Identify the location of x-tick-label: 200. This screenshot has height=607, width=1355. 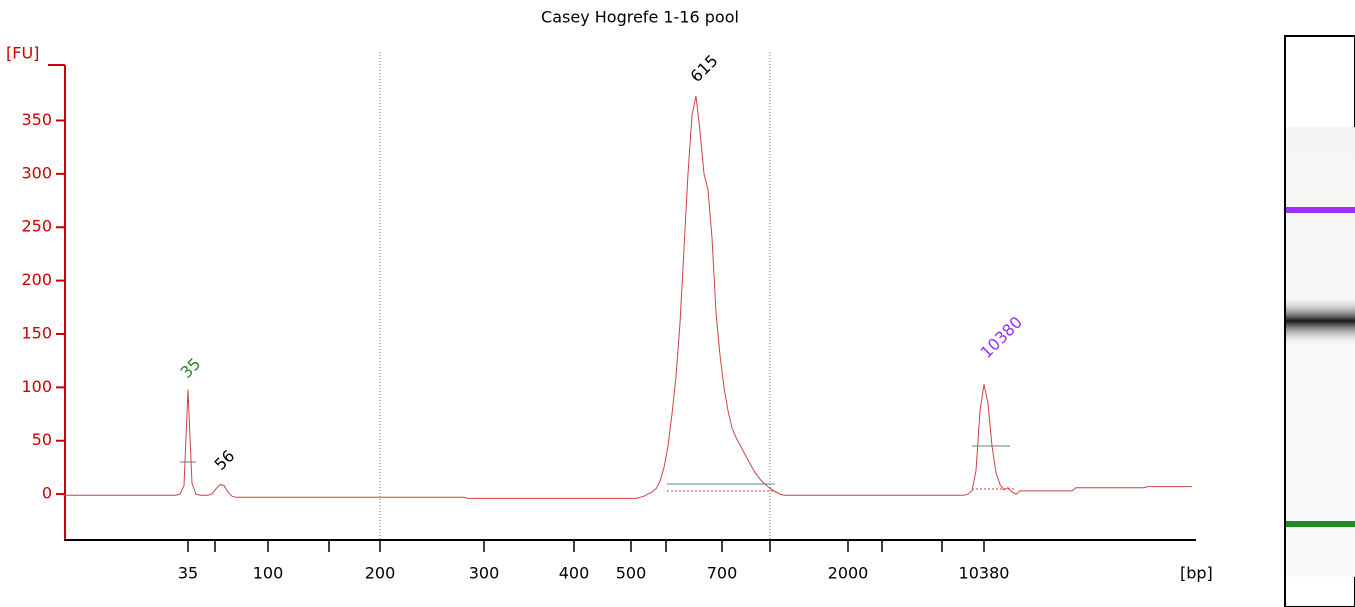
(380, 573).